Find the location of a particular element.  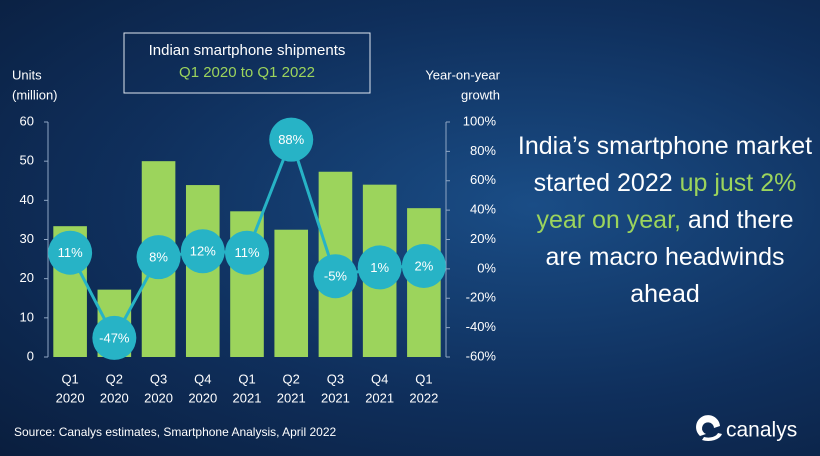

title-box is located at coordinates (247, 63).